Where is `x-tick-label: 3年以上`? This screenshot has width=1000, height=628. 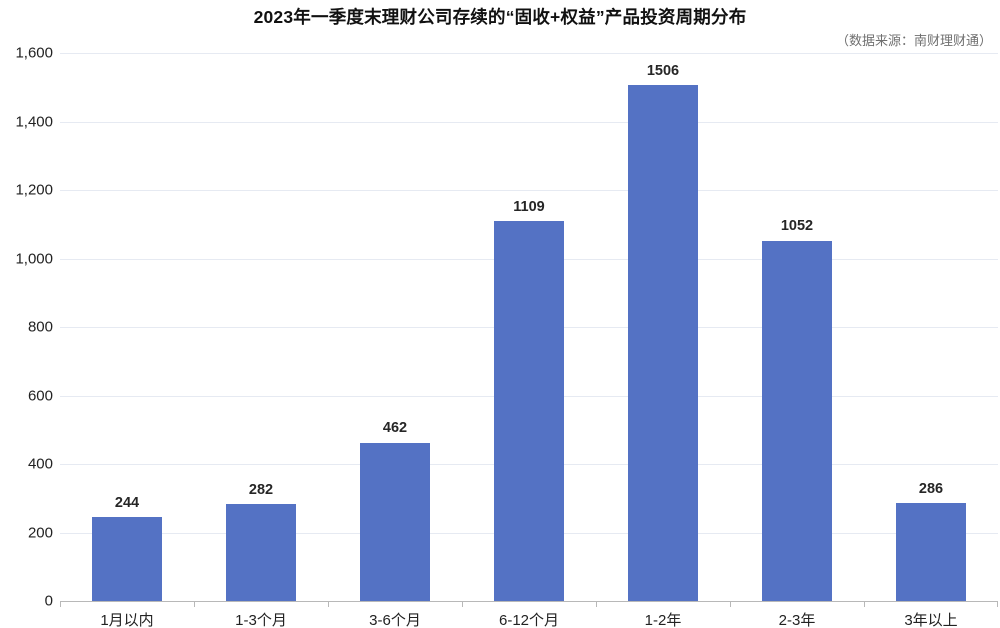
x-tick-label: 3年以上 is located at coordinates (931, 620).